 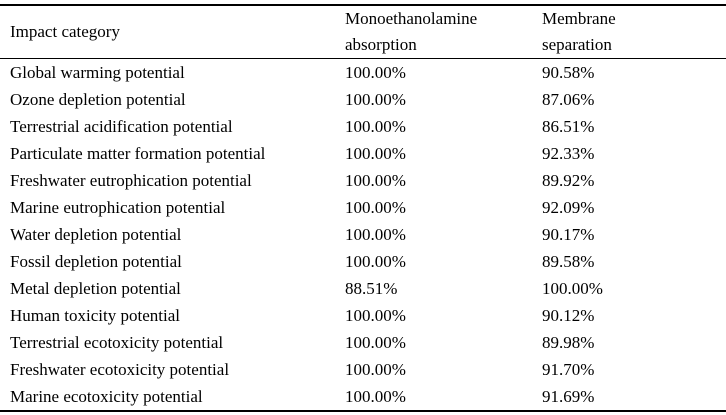 What do you see at coordinates (65, 31) in the screenshot?
I see `column-header-impact-category-label: Impact category` at bounding box center [65, 31].